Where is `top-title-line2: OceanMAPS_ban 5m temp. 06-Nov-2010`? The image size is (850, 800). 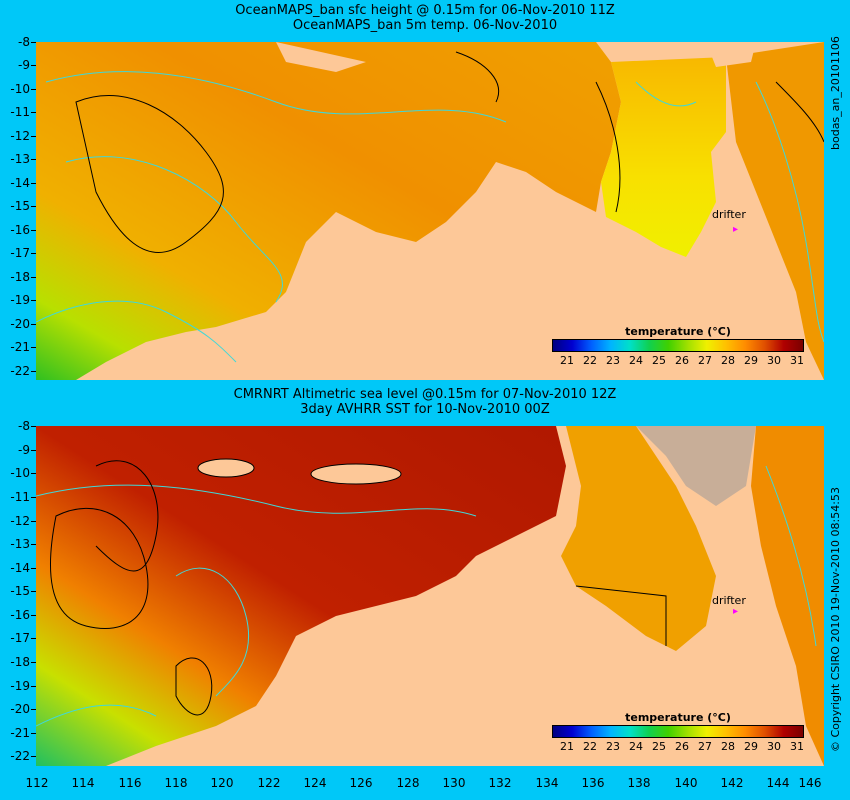 top-title-line2: OceanMAPS_ban 5m temp. 06-Nov-2010 is located at coordinates (425, 25).